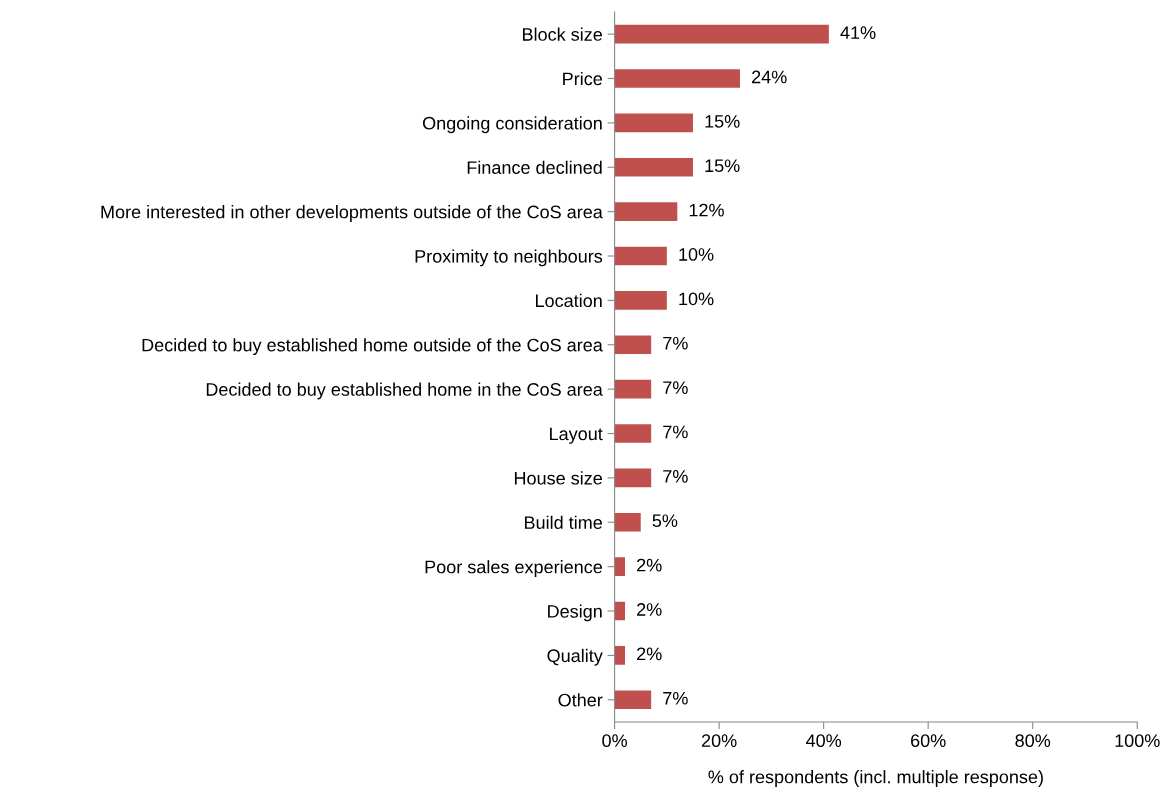  Describe the element at coordinates (509, 258) in the screenshot. I see `y-tick-label: Proximity to neighbours` at that location.